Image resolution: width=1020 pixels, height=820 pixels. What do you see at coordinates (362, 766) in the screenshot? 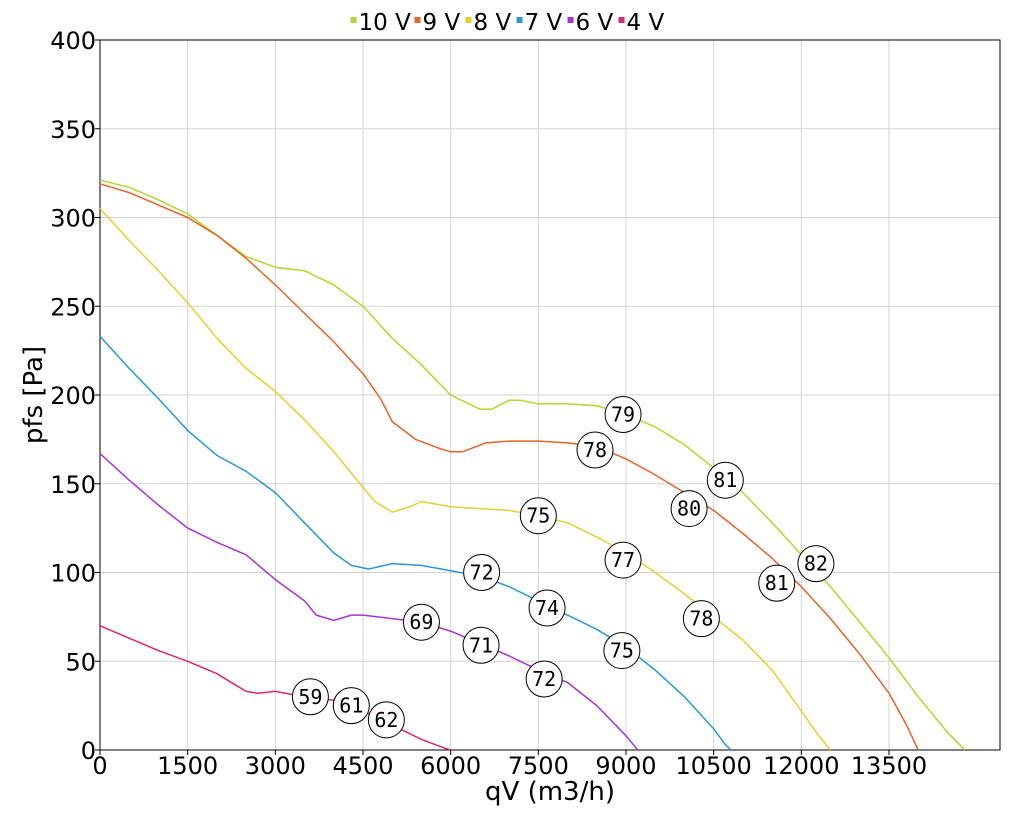
I see `x-tick-label: 4500` at bounding box center [362, 766].